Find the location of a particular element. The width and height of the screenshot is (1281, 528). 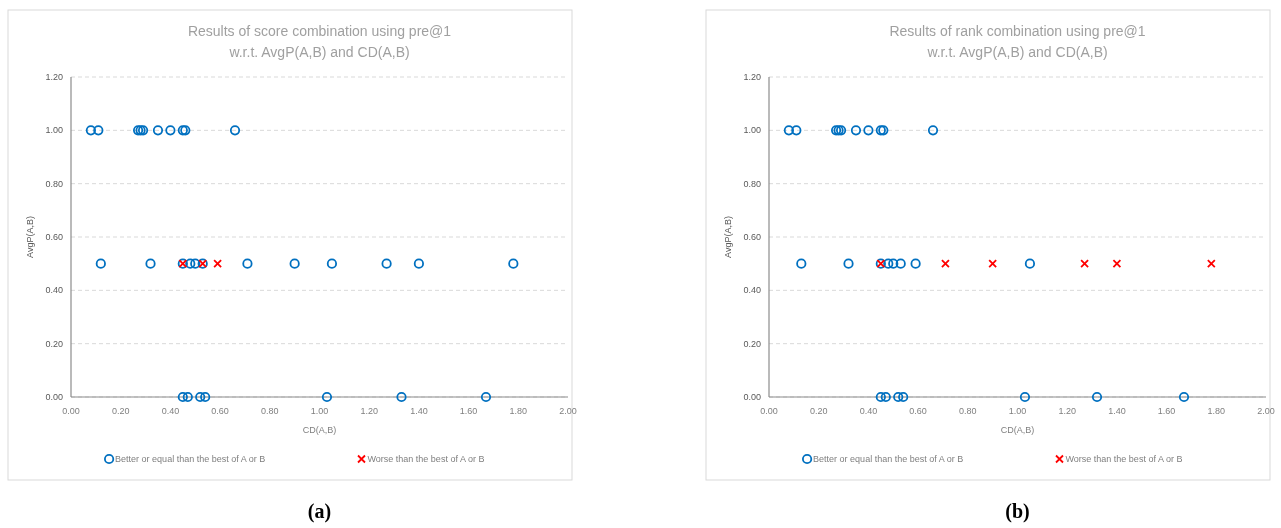

text: (a) is located at coordinates (319, 511).